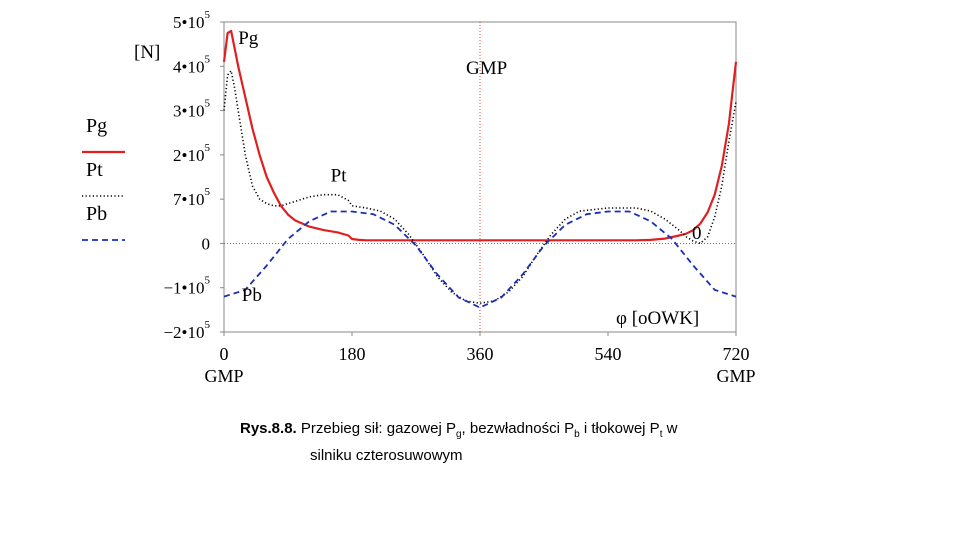 The height and width of the screenshot is (540, 960). What do you see at coordinates (518, 428) in the screenshot?
I see `caption-text-2: , bezwładności P` at bounding box center [518, 428].